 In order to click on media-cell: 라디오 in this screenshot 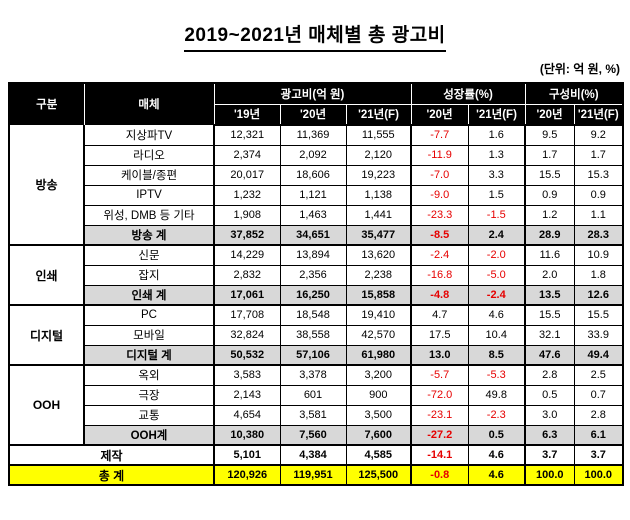, I will do `click(149, 155)`.